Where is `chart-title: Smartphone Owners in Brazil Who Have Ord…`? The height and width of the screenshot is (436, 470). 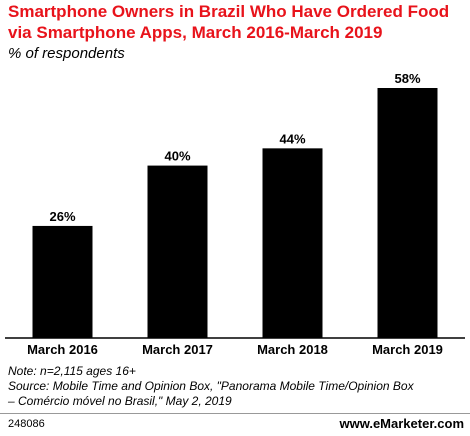 chart-title: Smartphone Owners in Brazil Who Have Ord… is located at coordinates (229, 22).